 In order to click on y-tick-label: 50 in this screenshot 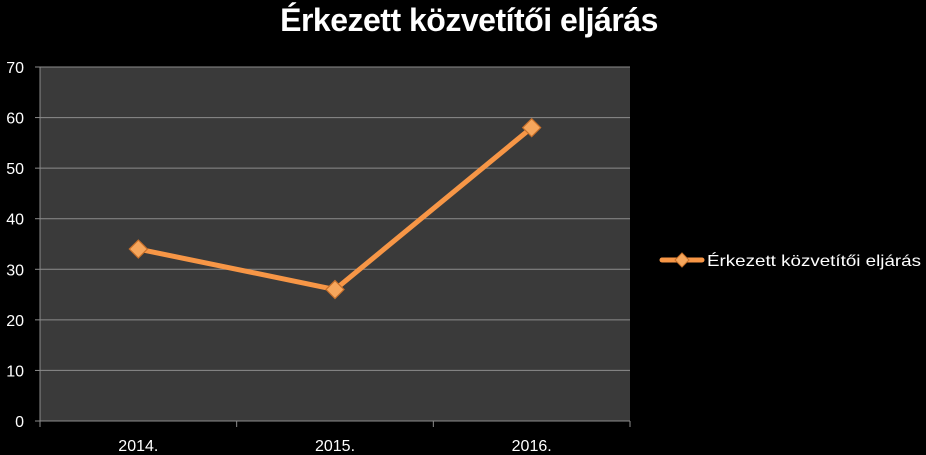, I will do `click(15, 169)`.